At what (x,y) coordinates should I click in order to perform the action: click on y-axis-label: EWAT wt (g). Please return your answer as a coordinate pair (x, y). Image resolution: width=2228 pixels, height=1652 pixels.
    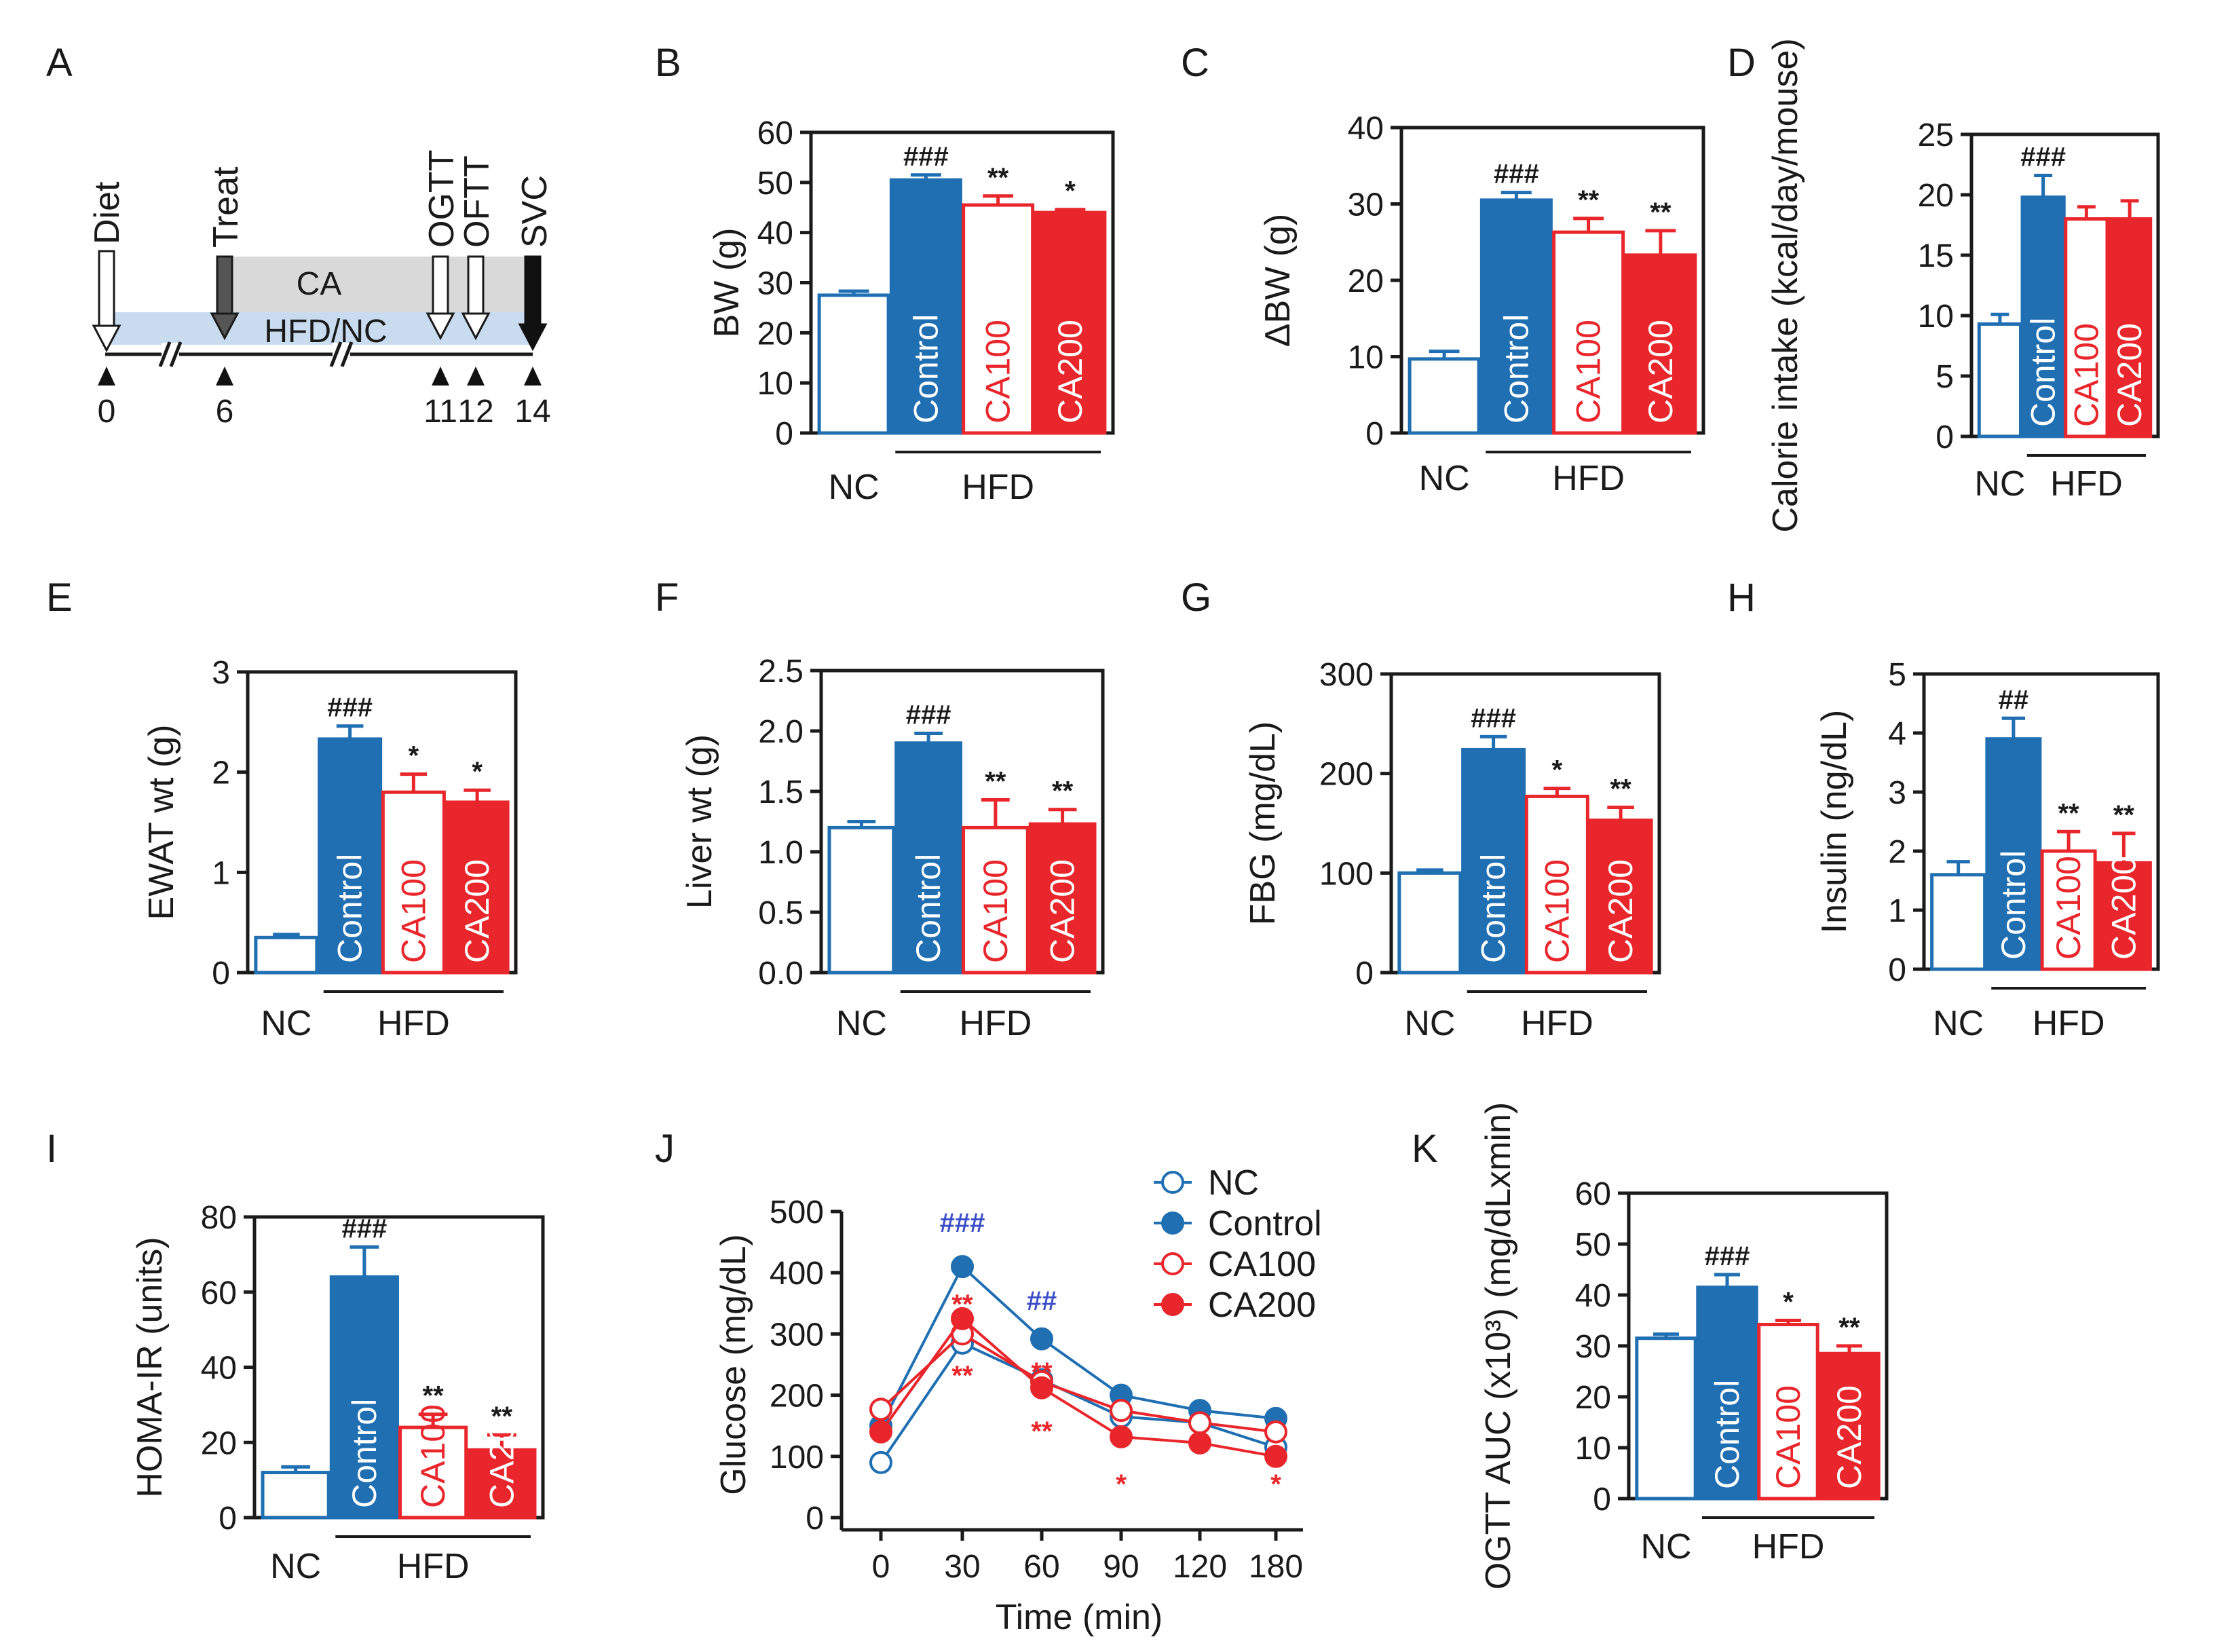
    Looking at the image, I should click on (161, 822).